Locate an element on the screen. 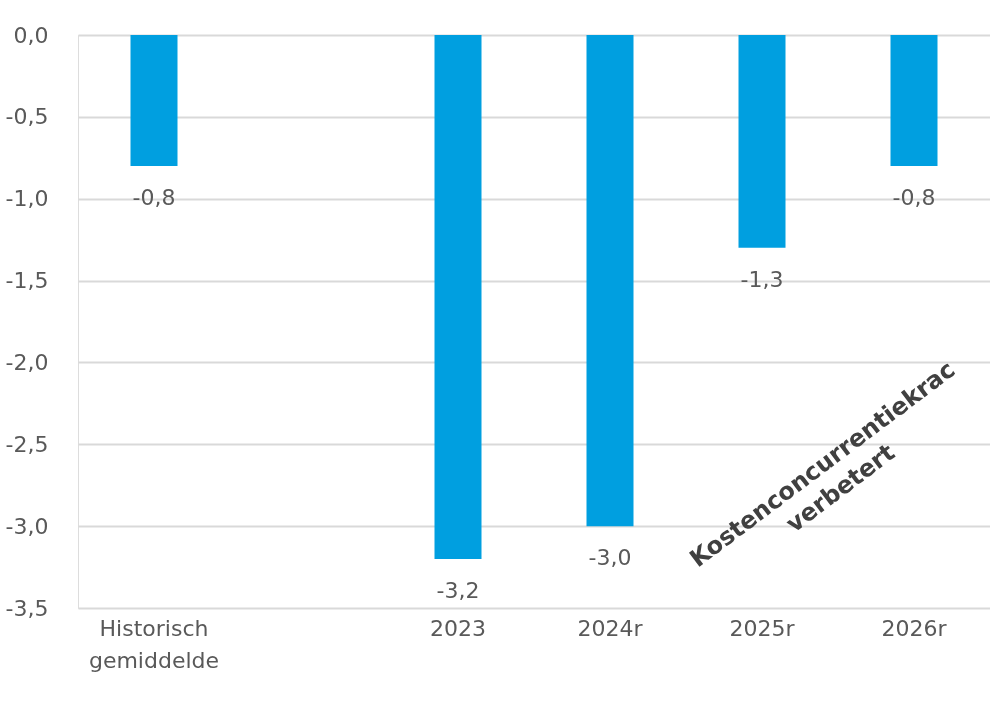 Image resolution: width=1002 pixels, height=704 pixels. y-tick-label: -3,0 is located at coordinates (27, 526).